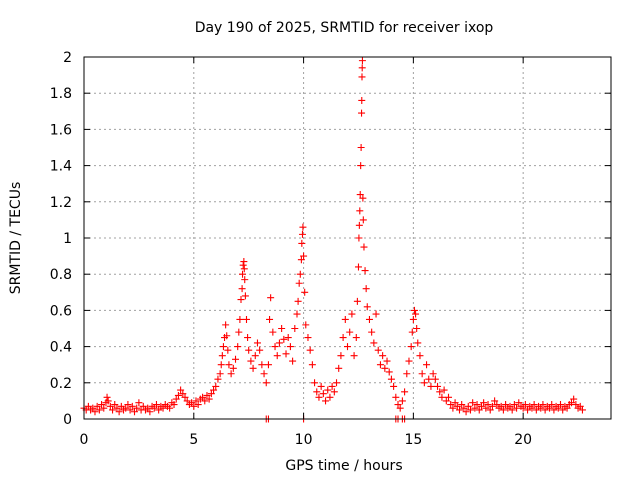 This screenshot has width=640, height=480. Describe the element at coordinates (84, 440) in the screenshot. I see `x-tick-label: 0` at that location.